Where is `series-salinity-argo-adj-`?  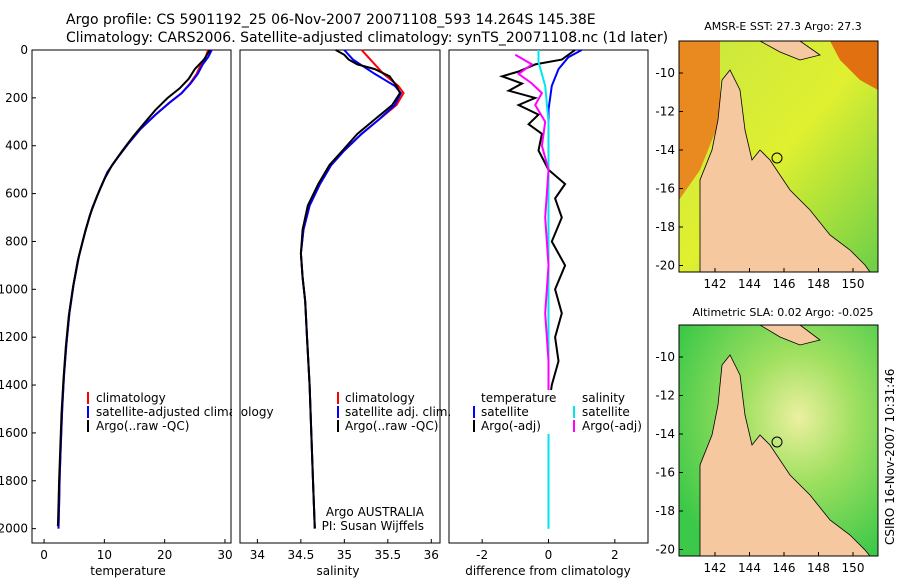
series-salinity-argo-adj- is located at coordinates (532, 237).